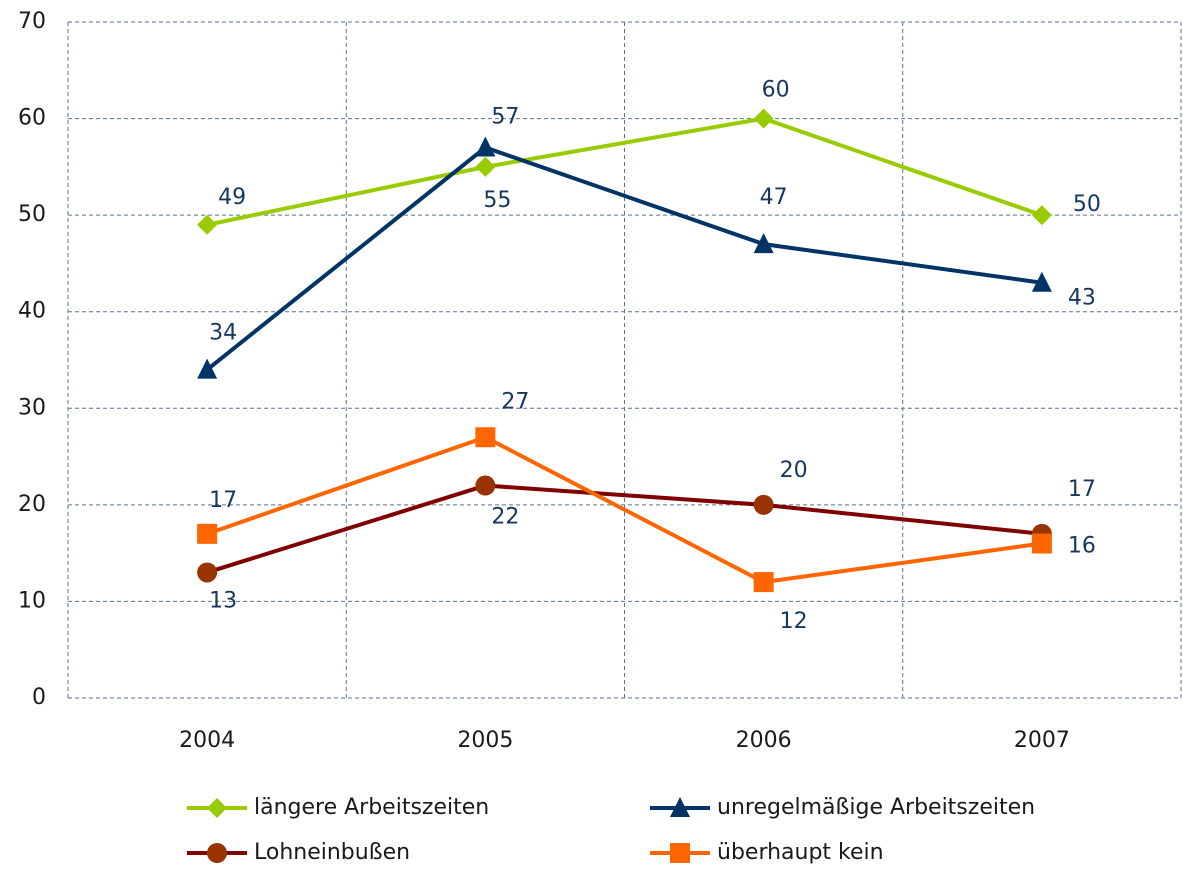 This screenshot has width=1183, height=873. What do you see at coordinates (794, 470) in the screenshot?
I see `data-label: 20` at bounding box center [794, 470].